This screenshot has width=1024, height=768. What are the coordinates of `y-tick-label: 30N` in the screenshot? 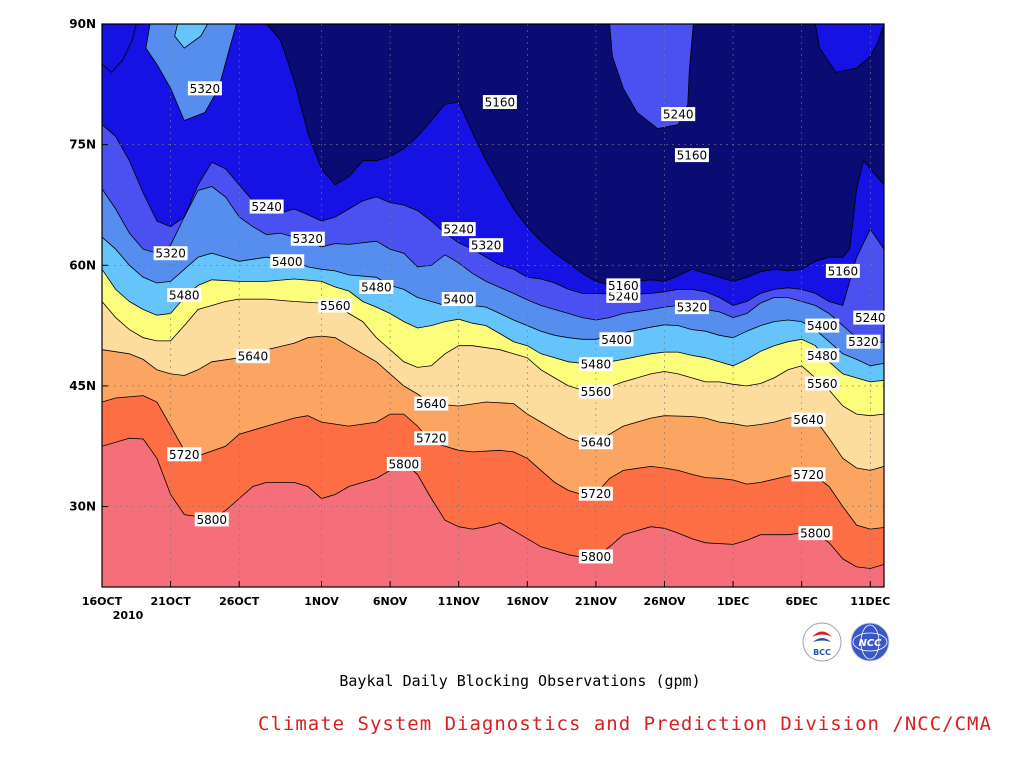 It's located at (82, 507).